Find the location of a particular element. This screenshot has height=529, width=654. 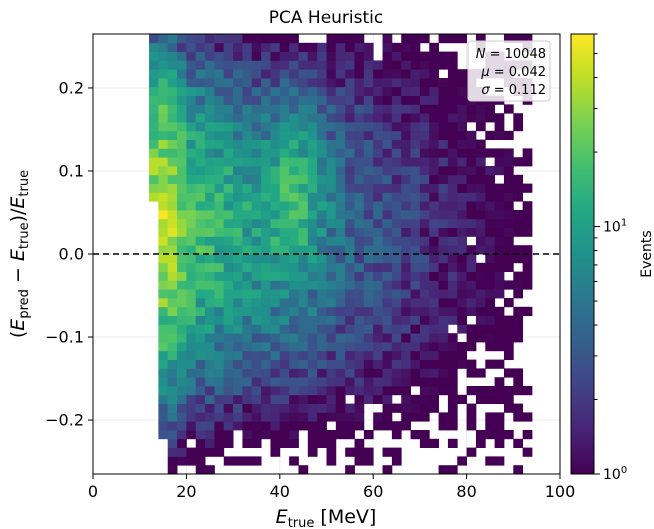

x-tick-label: 60 is located at coordinates (373, 491).